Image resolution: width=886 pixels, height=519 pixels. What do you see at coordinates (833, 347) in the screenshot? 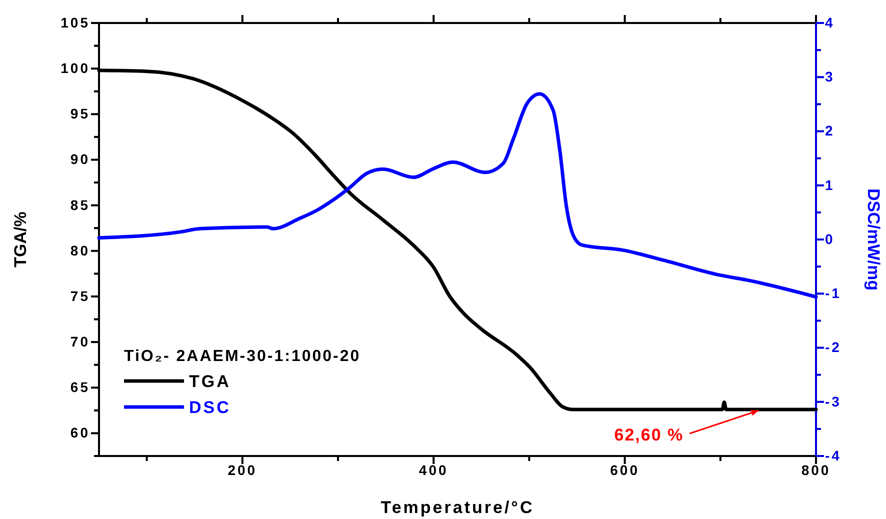
I see `y2-tick-label: -2` at bounding box center [833, 347].